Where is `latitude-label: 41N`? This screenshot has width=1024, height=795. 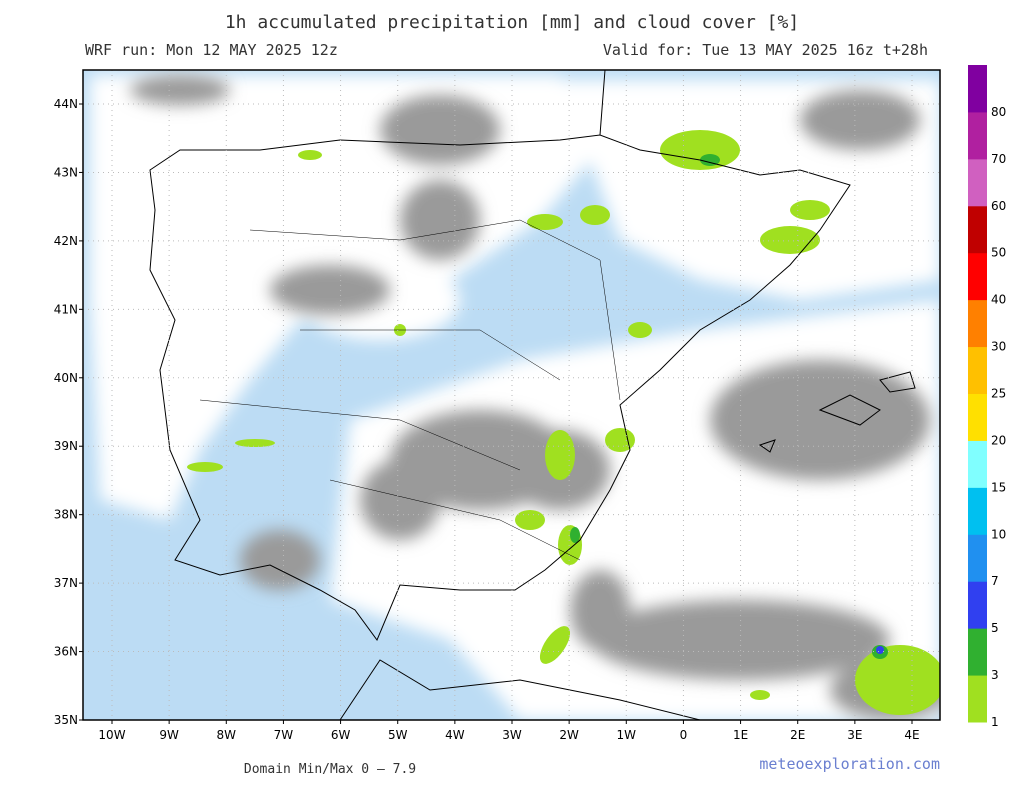
latitude-label: 41N is located at coordinates (66, 309).